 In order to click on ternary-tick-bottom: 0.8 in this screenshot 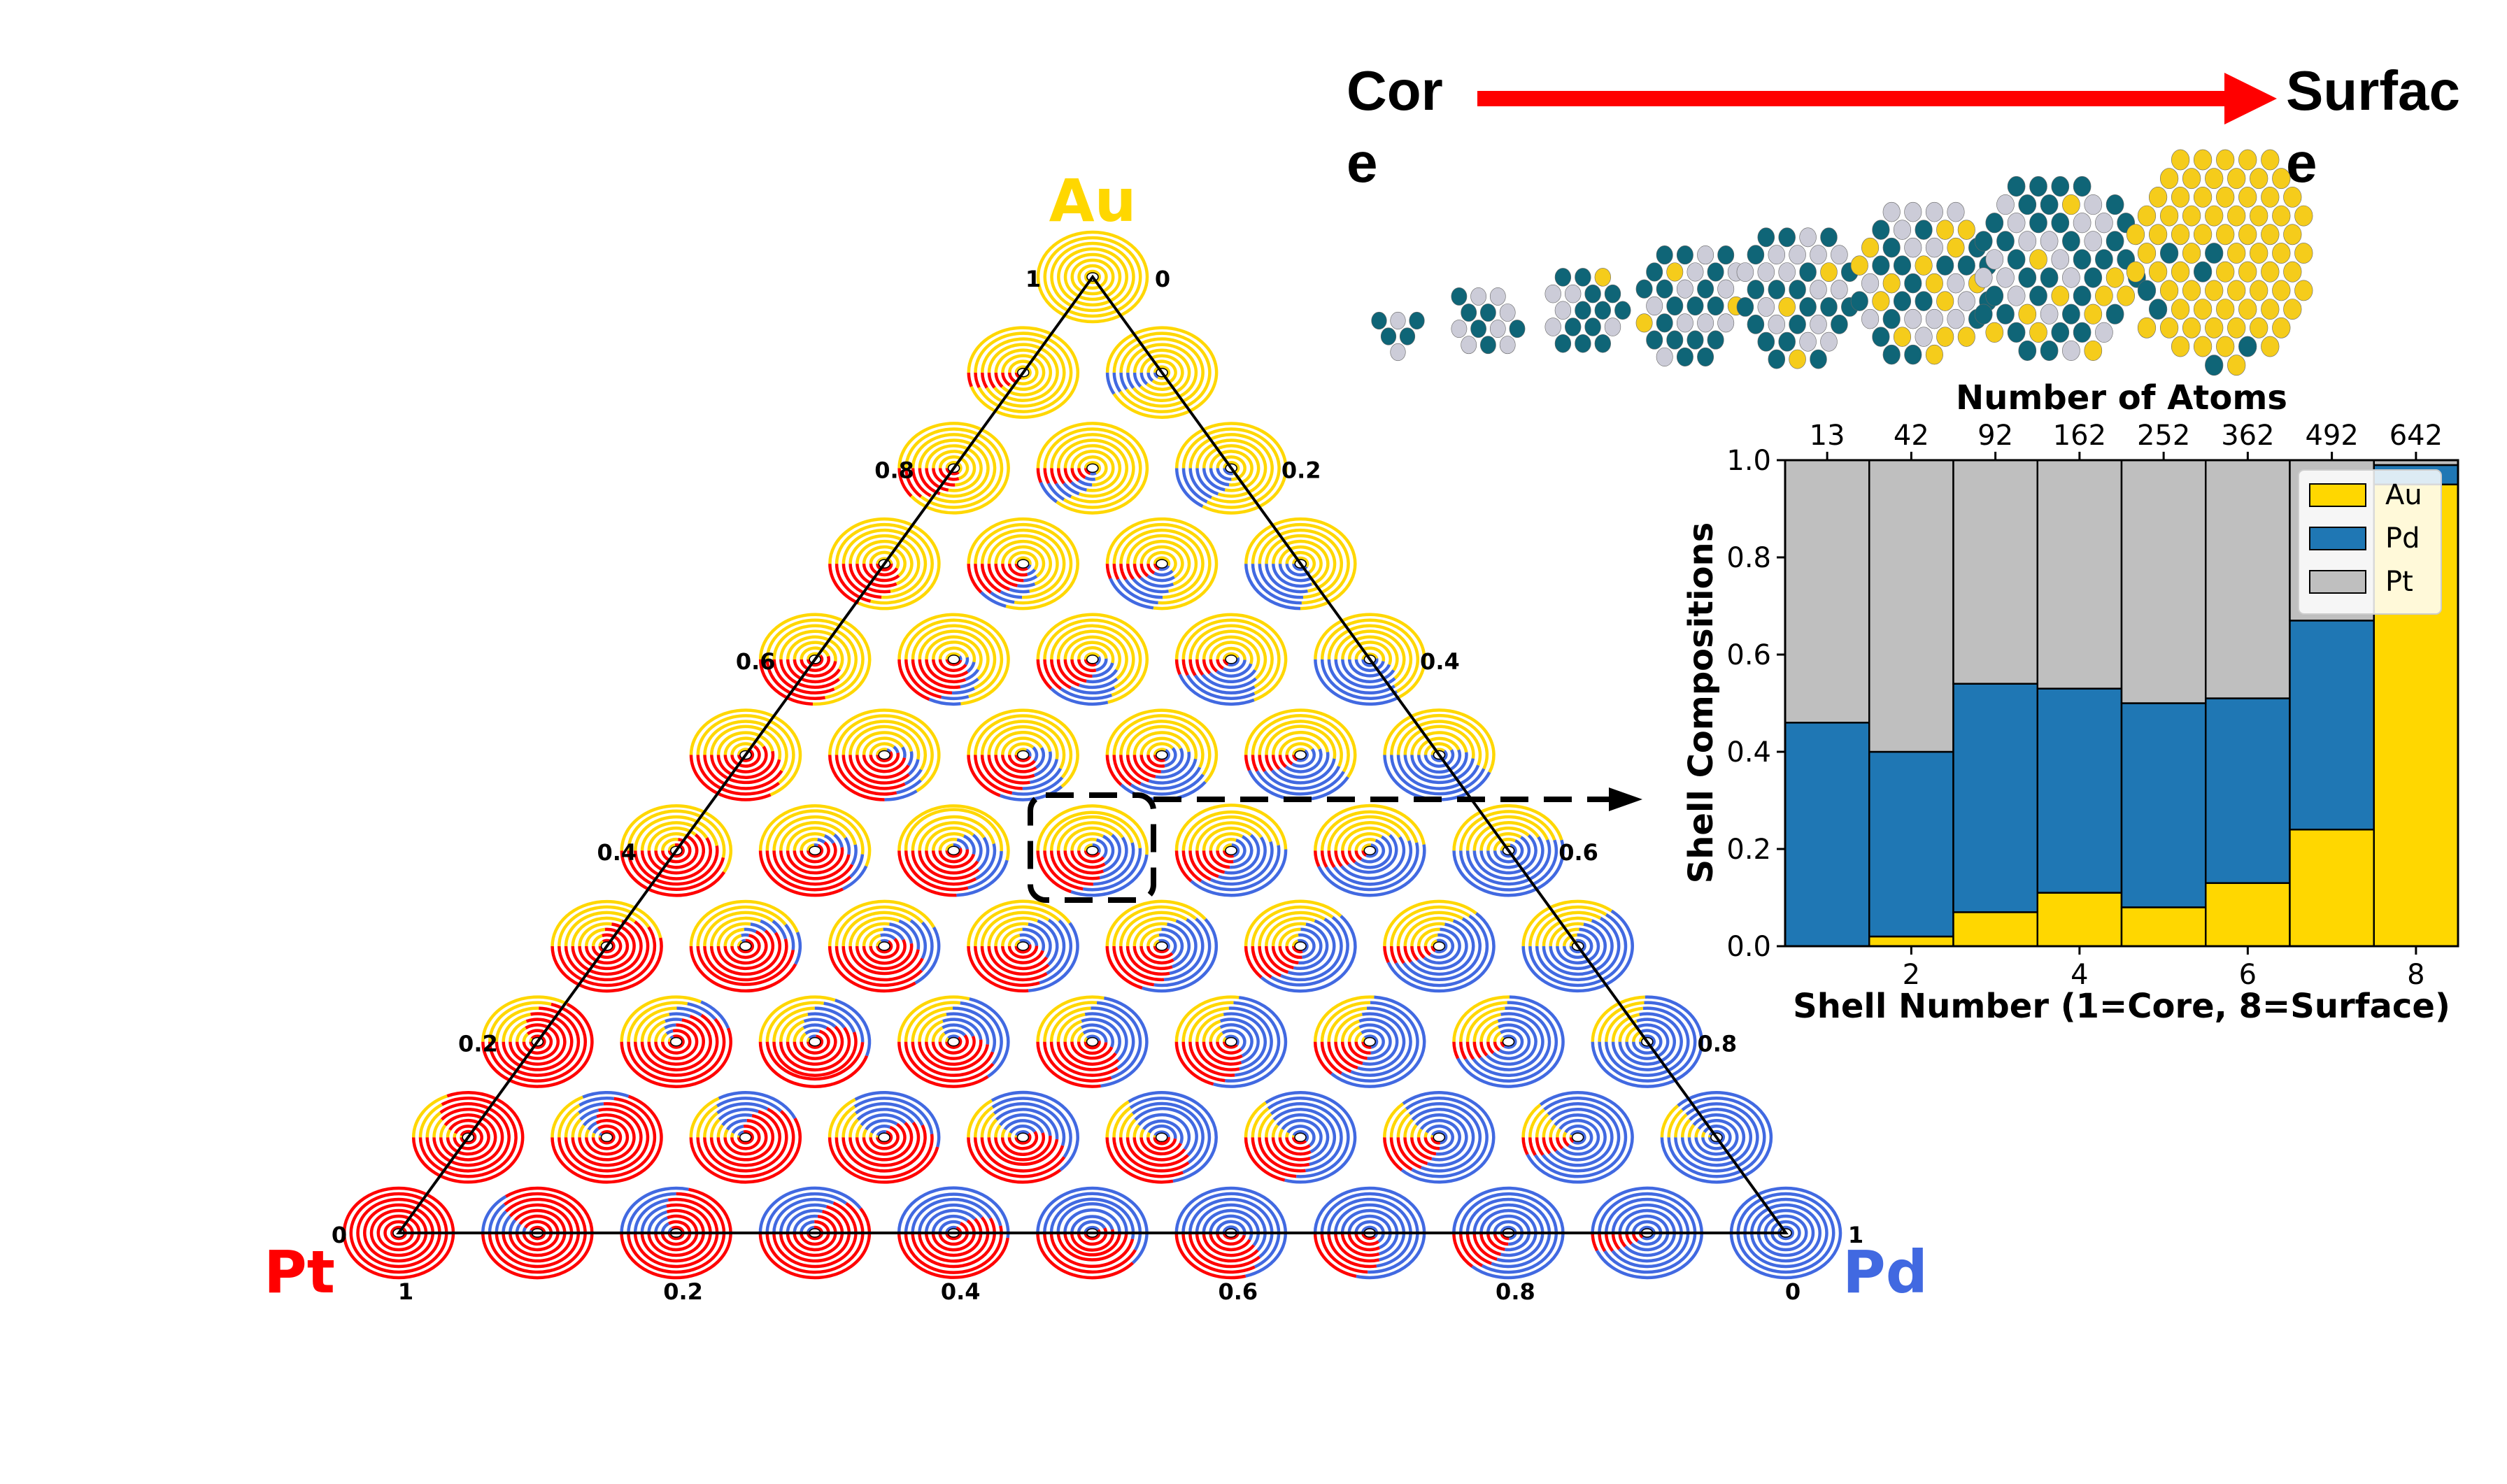, I will do `click(1515, 1292)`.